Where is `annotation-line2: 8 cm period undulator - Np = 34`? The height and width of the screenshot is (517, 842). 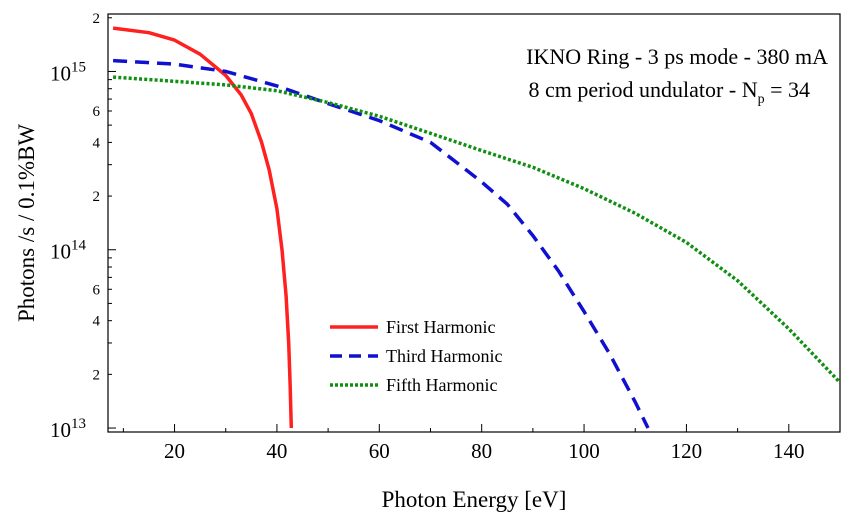
annotation-line2: 8 cm period undulator - Np = 34 is located at coordinates (669, 92).